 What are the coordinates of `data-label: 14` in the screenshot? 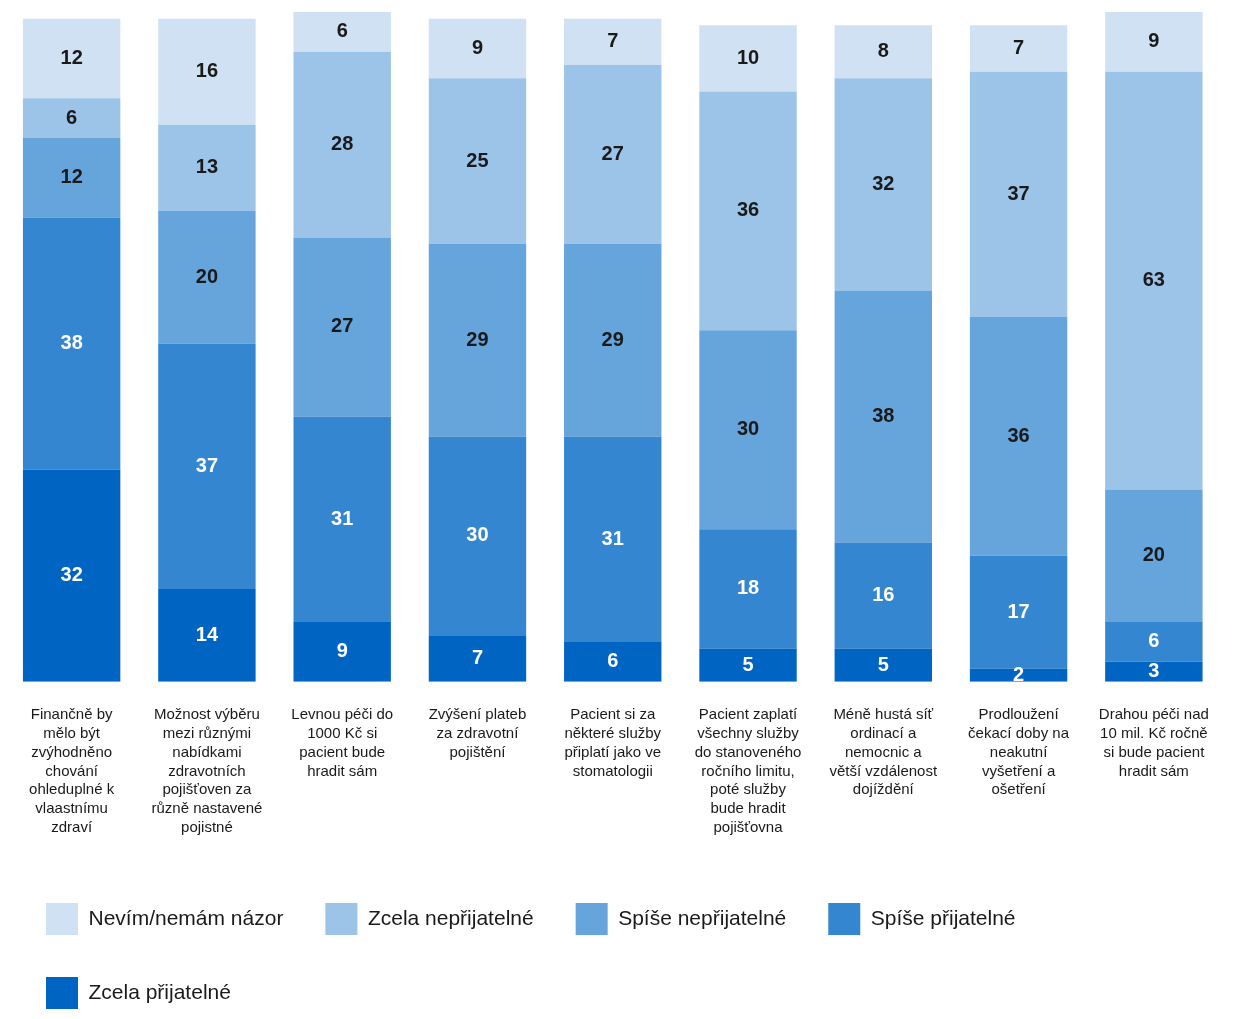 It's located at (207, 633).